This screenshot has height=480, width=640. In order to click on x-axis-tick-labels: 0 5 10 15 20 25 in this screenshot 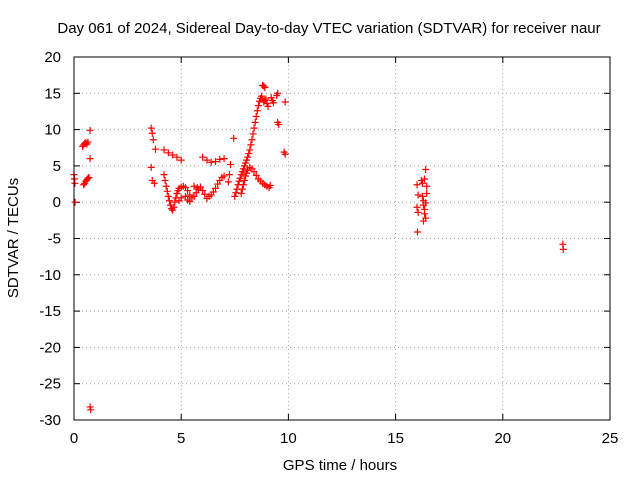, I will do `click(344, 438)`.